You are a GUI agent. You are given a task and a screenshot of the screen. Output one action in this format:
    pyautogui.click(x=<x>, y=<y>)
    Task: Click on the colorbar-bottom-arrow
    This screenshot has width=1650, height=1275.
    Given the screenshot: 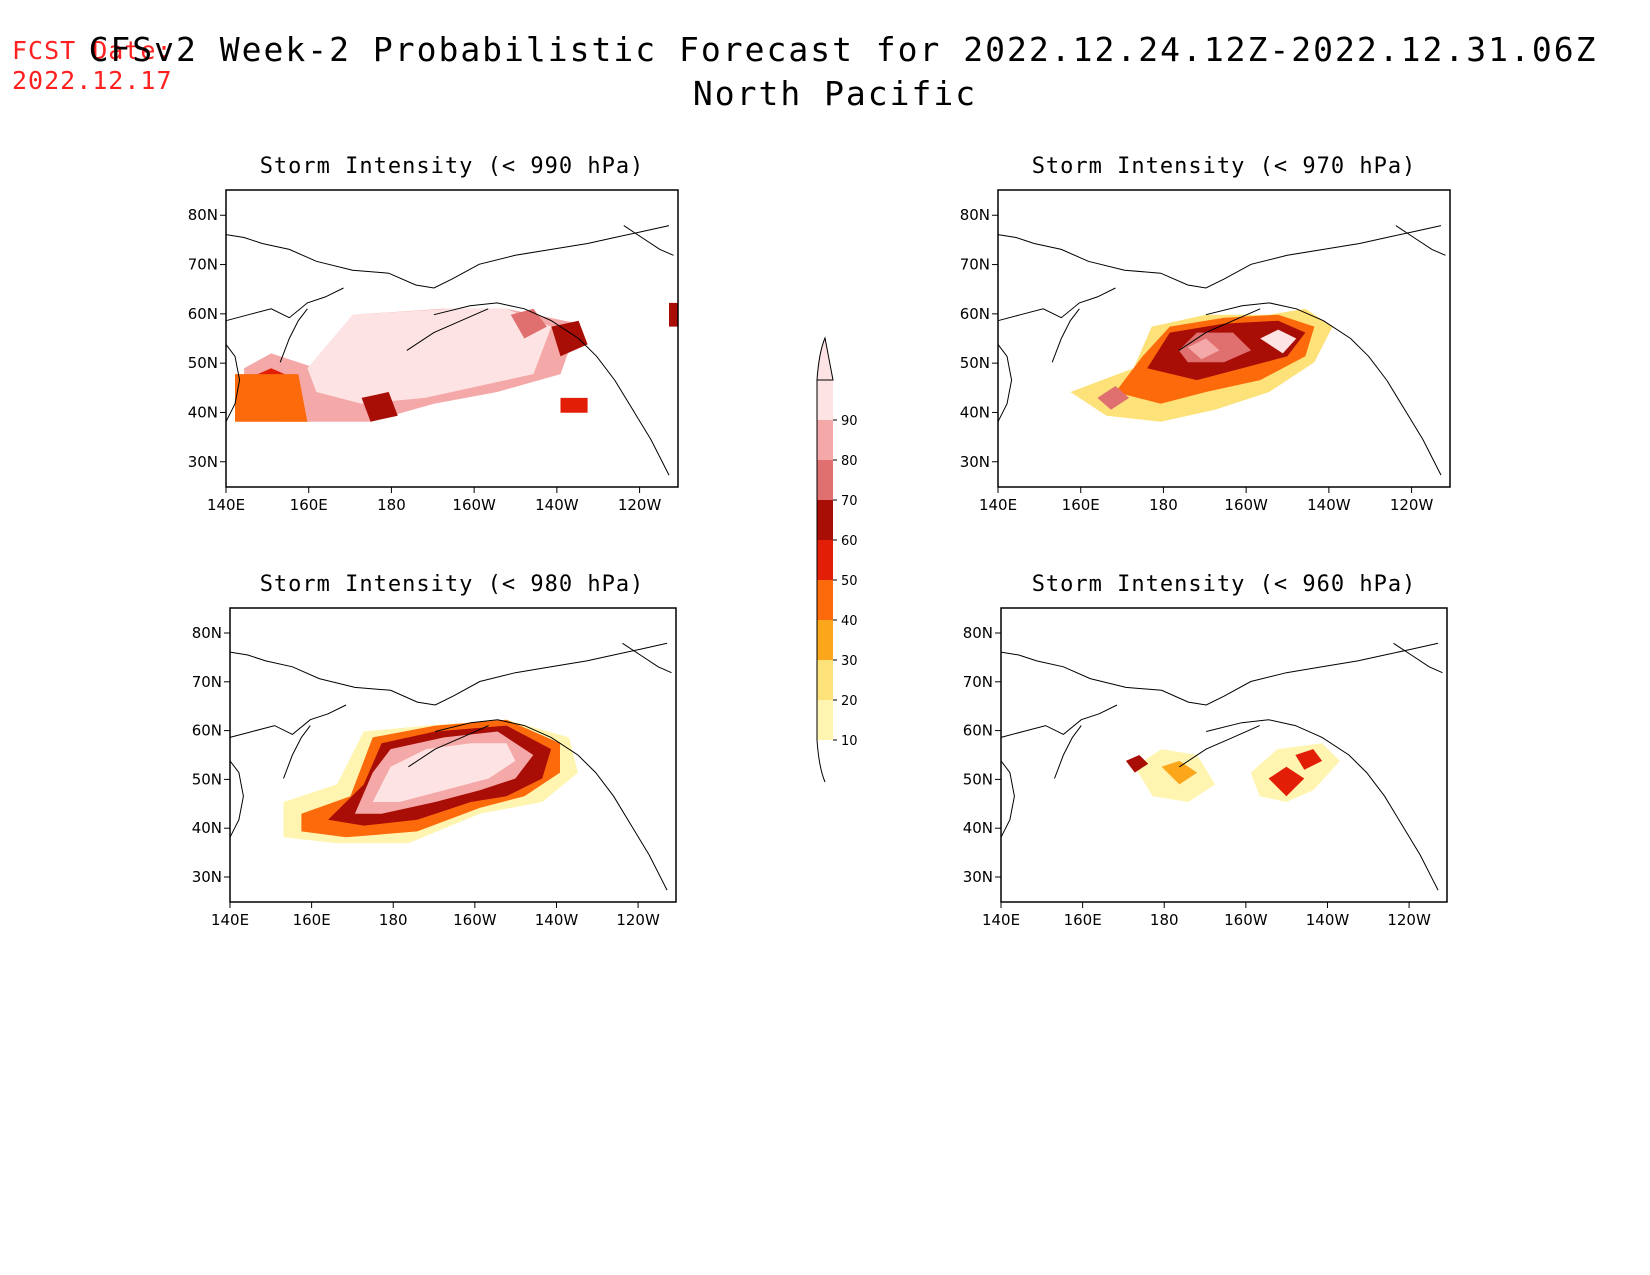 What is the action you would take?
    pyautogui.click(x=821, y=761)
    